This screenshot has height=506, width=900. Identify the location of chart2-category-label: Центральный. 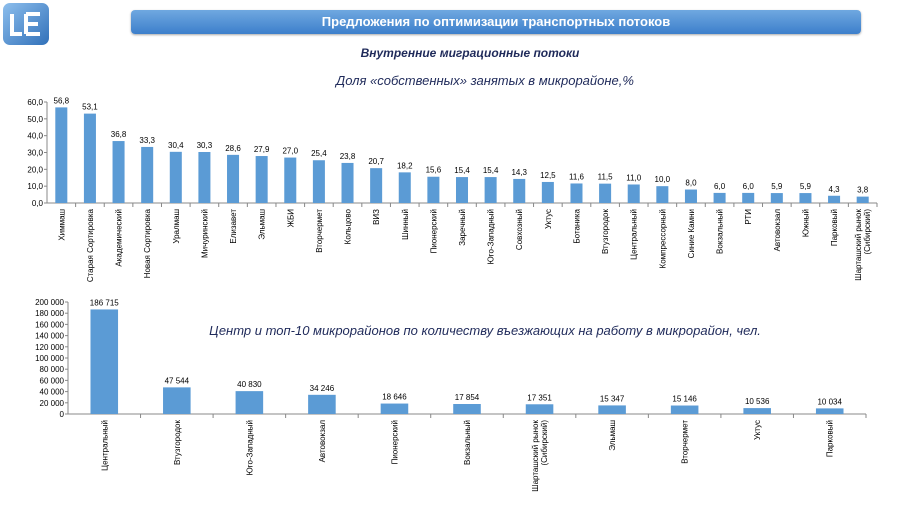
(104, 445).